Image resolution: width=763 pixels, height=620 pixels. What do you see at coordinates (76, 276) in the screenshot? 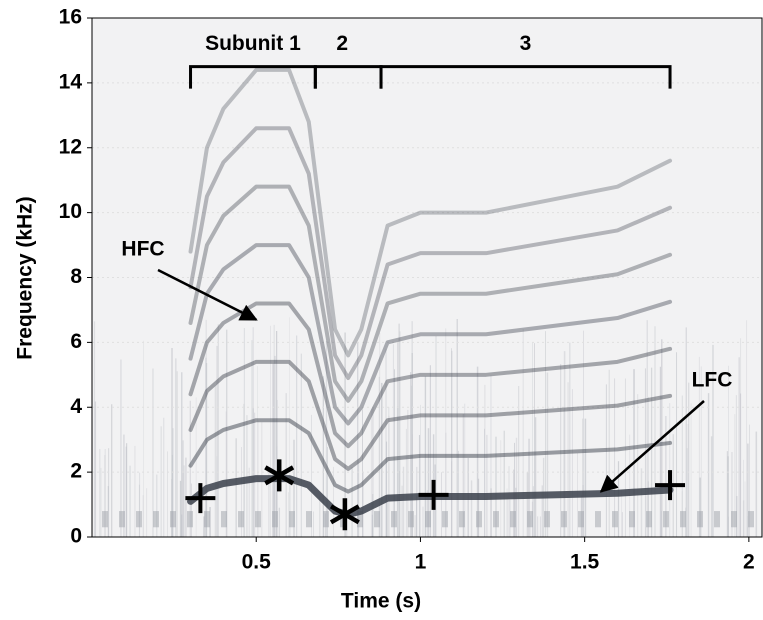
I see `y-tick-label: 8` at bounding box center [76, 276].